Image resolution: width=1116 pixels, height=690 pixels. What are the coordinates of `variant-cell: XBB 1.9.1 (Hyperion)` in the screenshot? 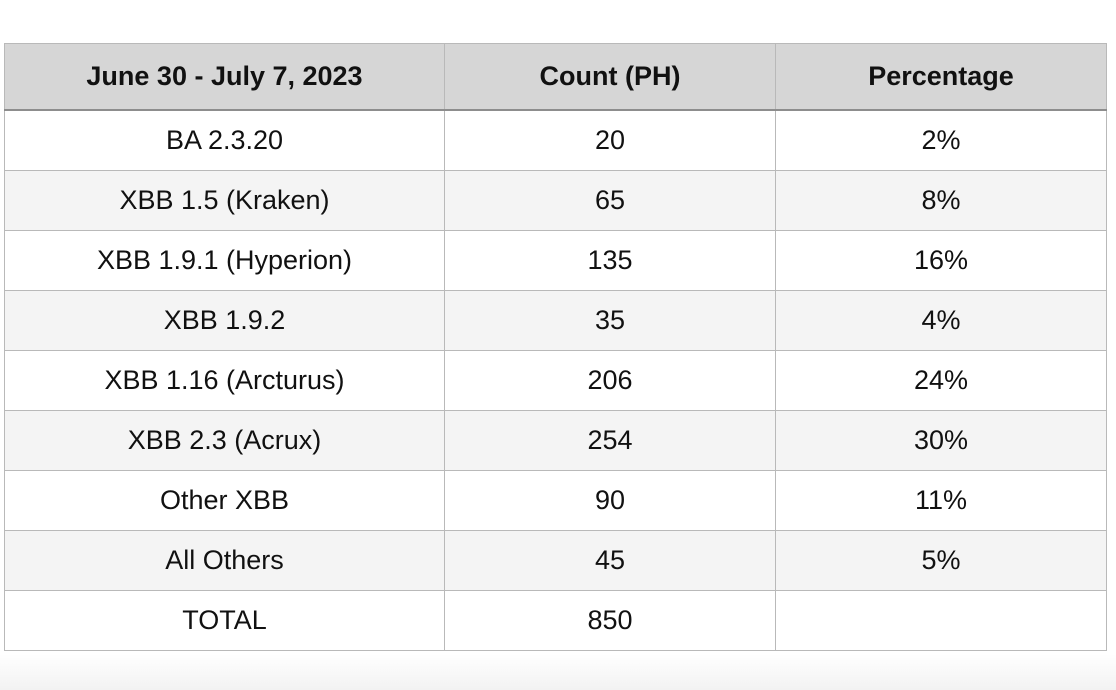 It's located at (224, 260).